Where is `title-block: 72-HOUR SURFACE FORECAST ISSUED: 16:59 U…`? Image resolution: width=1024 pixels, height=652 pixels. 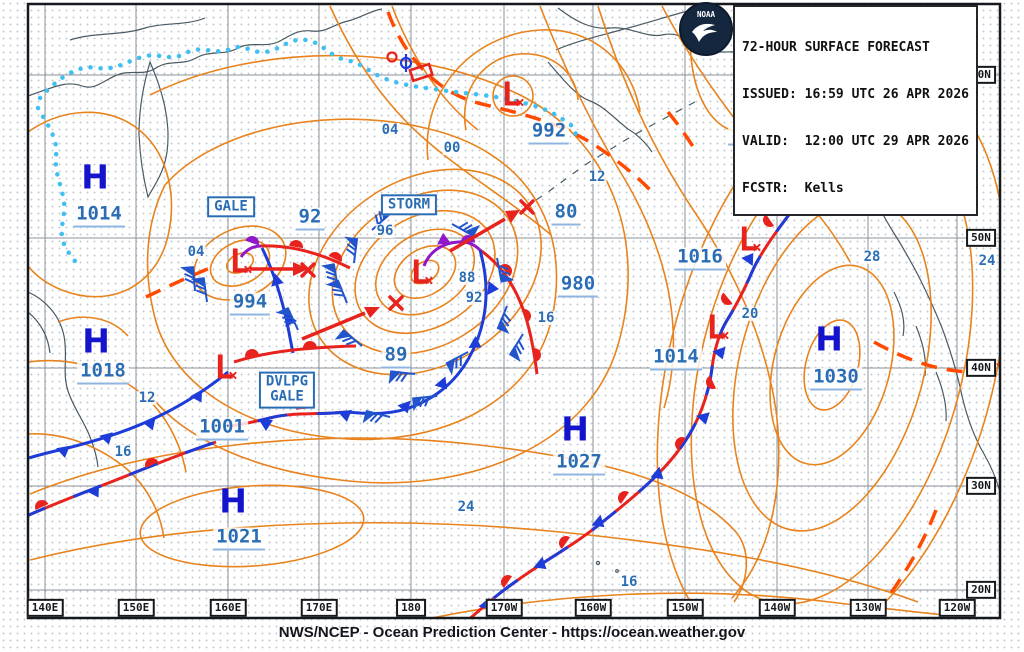 title-block: 72-HOUR SURFACE FORECAST ISSUED: 16:59 U… is located at coordinates (855, 110).